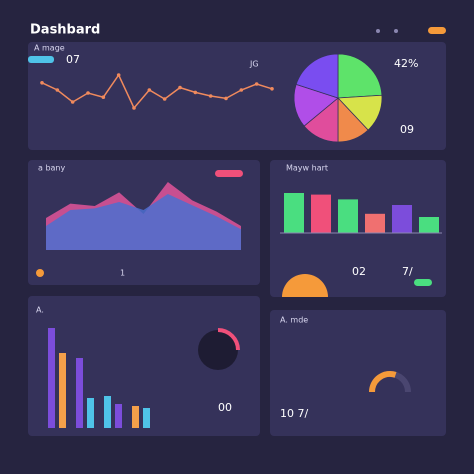 Image resolution: width=474 pixels, height=474 pixels. Describe the element at coordinates (49, 48) in the screenshot. I see `panel-label: A mage` at that location.